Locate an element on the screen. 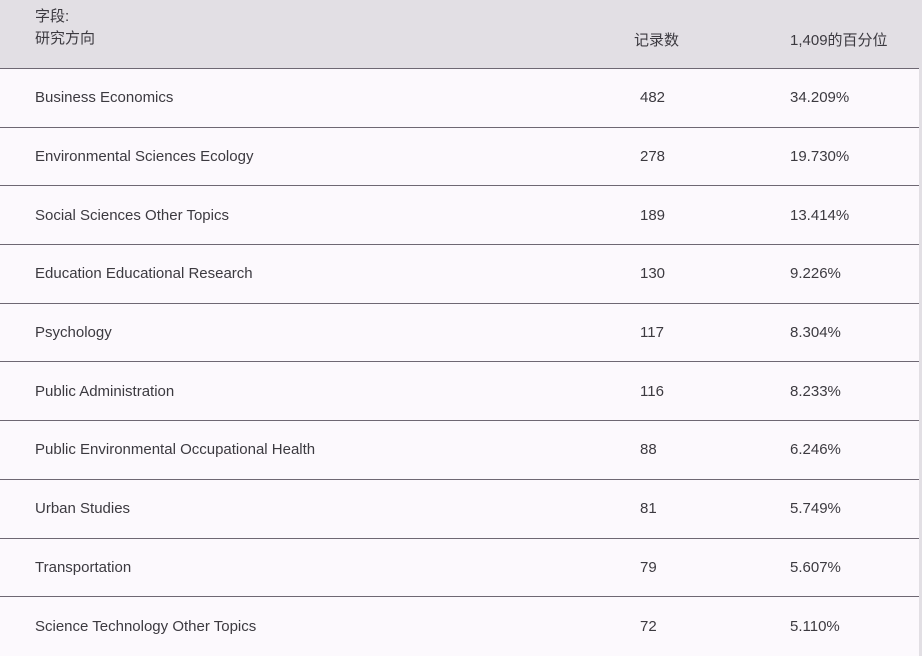  research-area-cell: Transportation is located at coordinates (83, 567).